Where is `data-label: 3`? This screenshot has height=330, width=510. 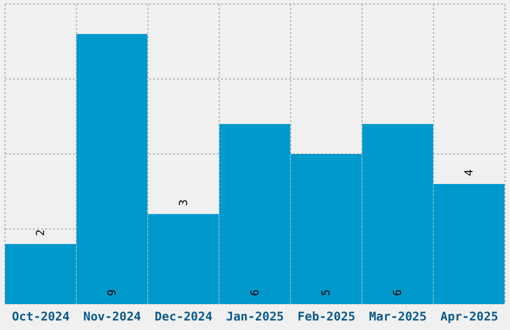
data-label: 3 is located at coordinates (183, 202).